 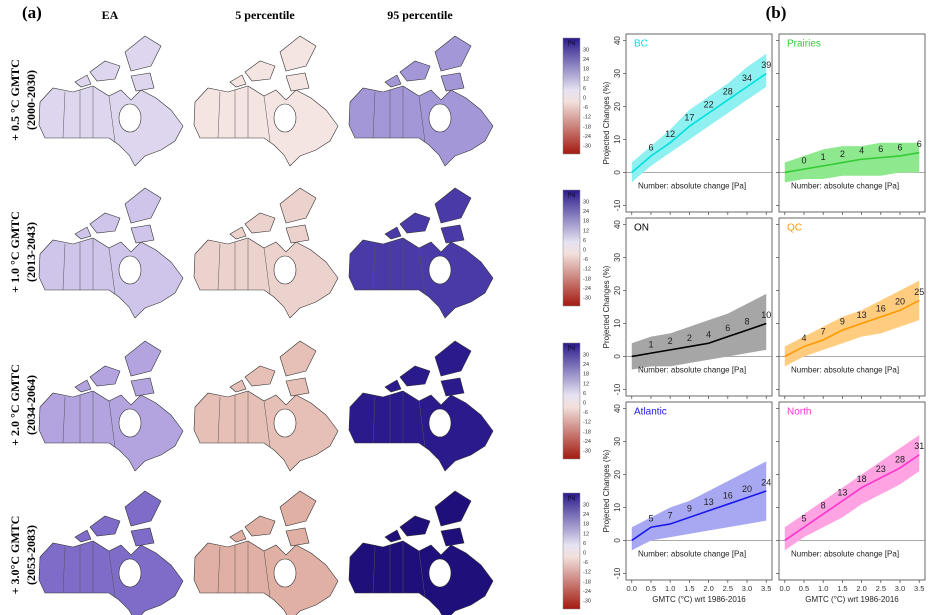 What do you see at coordinates (650, 519) in the screenshot?
I see `point-label: 5` at bounding box center [650, 519].